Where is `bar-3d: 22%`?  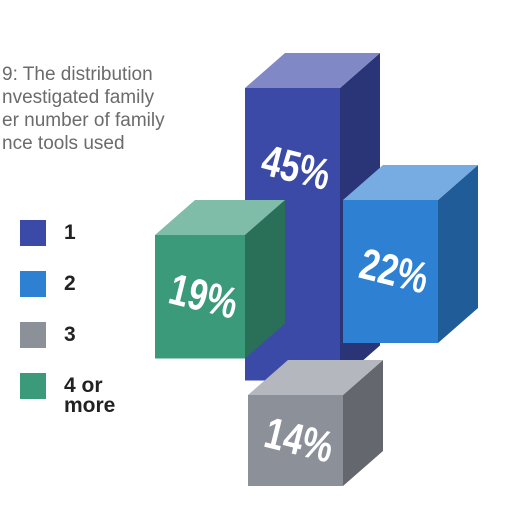 bar-3d: 22% is located at coordinates (410, 254).